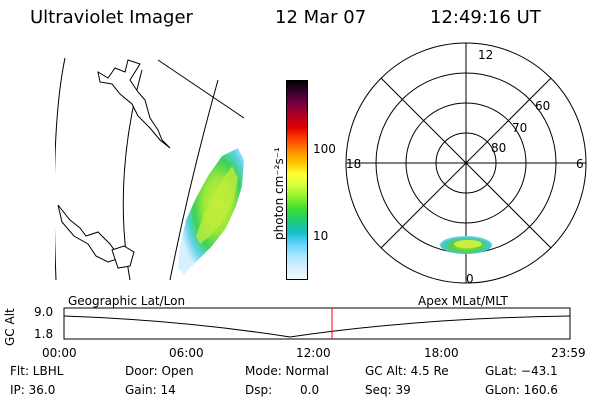 The height and width of the screenshot is (400, 600). I want to click on lat-label-80: 80, so click(498, 148).